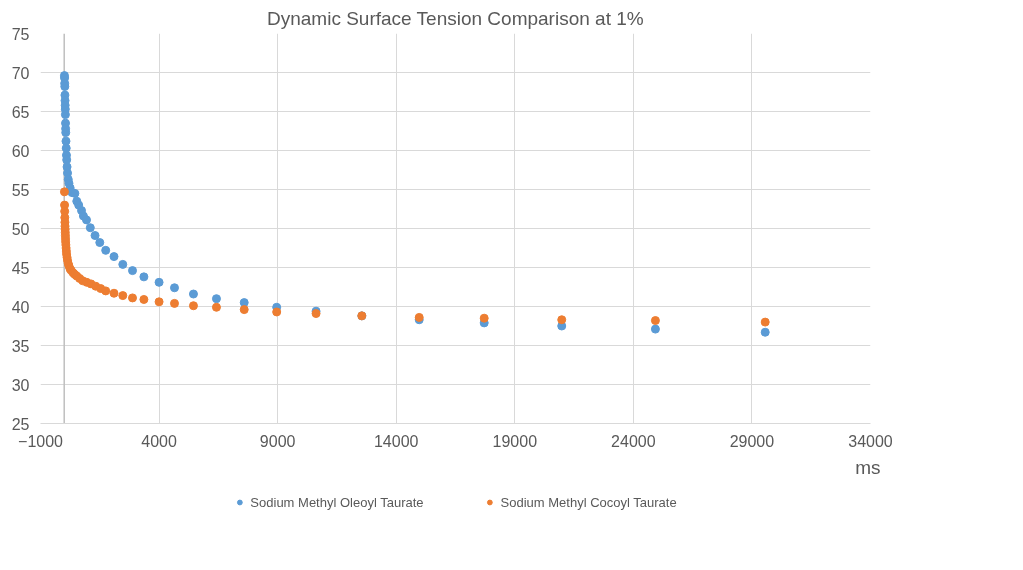 This screenshot has width=1023, height=570. Describe the element at coordinates (20, 424) in the screenshot. I see `y-tick-label: 25` at that location.